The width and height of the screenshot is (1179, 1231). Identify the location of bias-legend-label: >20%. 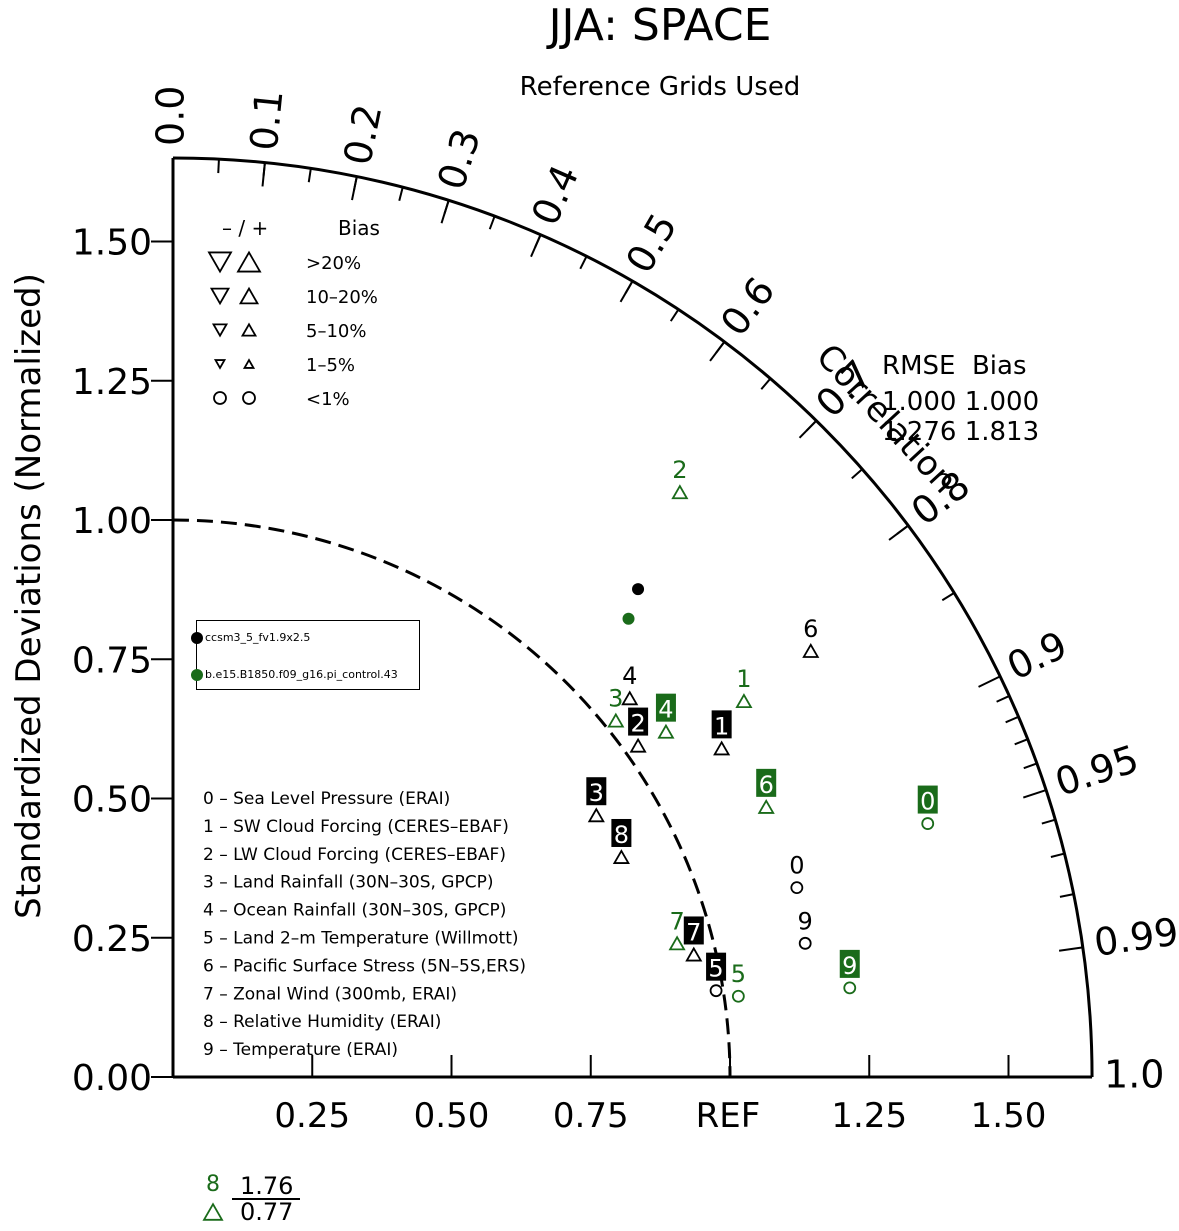
(333, 263).